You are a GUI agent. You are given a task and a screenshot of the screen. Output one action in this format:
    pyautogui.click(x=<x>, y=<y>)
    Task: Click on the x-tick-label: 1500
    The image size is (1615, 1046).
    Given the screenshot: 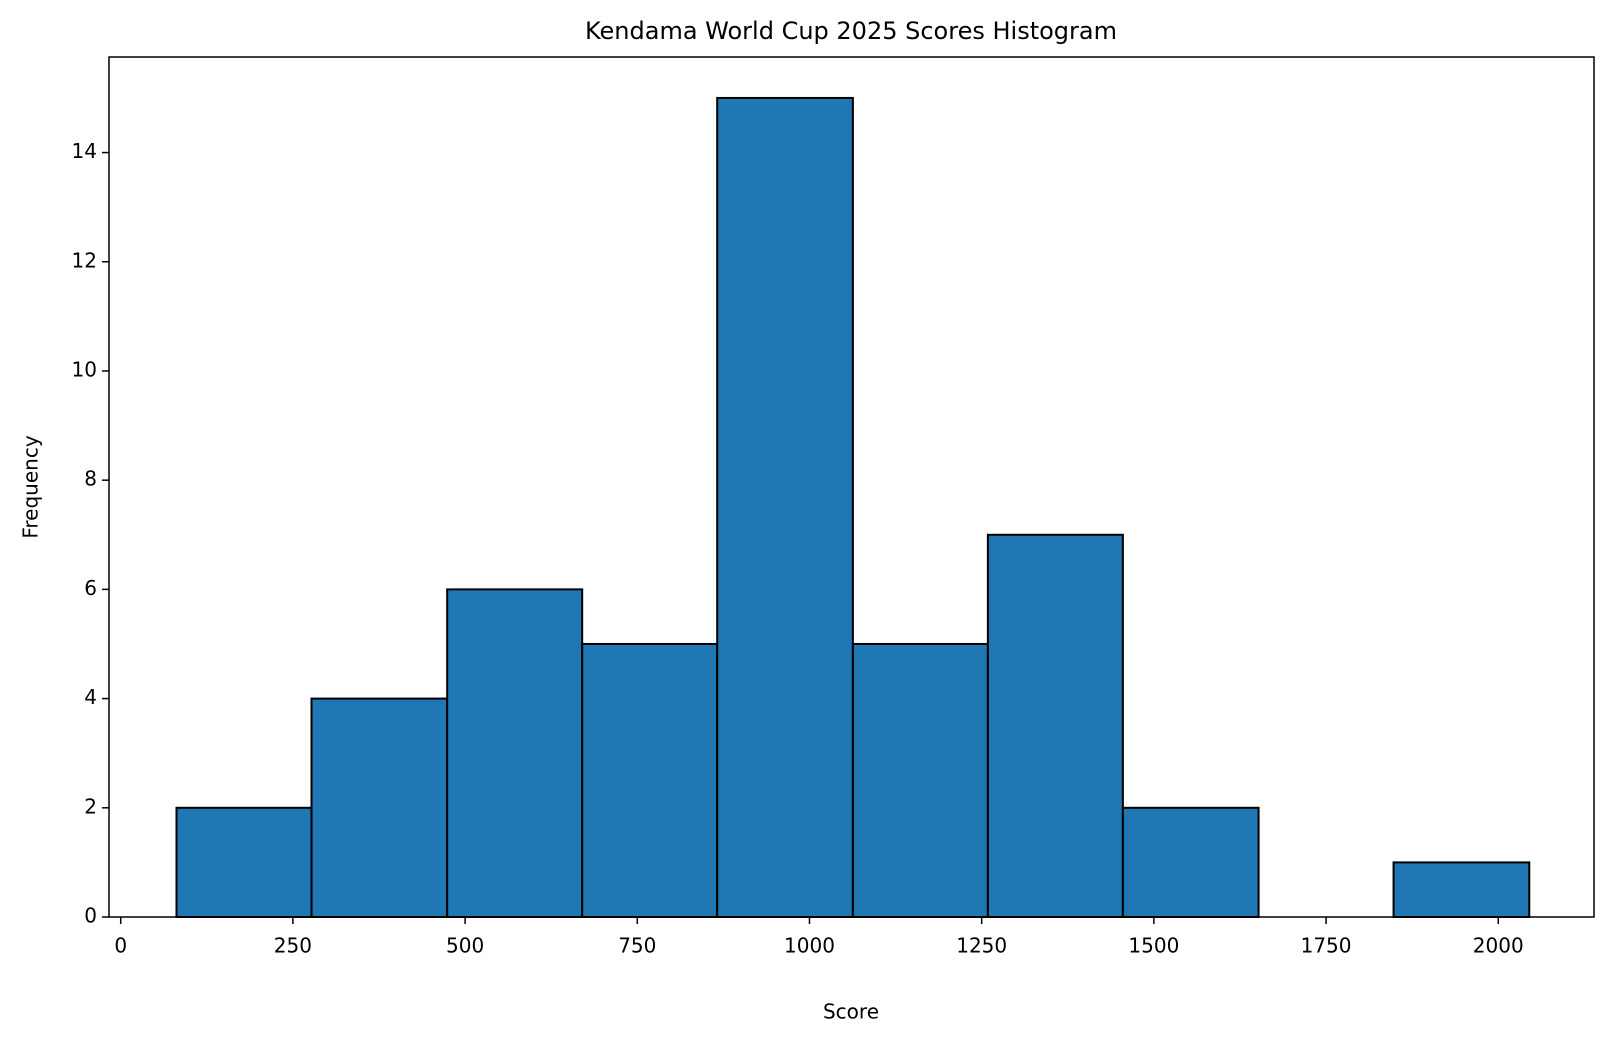 What is the action you would take?
    pyautogui.click(x=1153, y=946)
    